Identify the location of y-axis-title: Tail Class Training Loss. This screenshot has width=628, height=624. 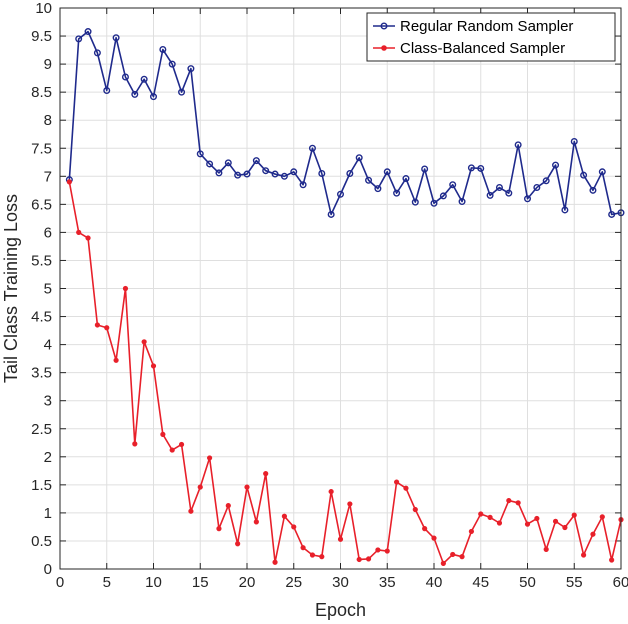
(11, 288).